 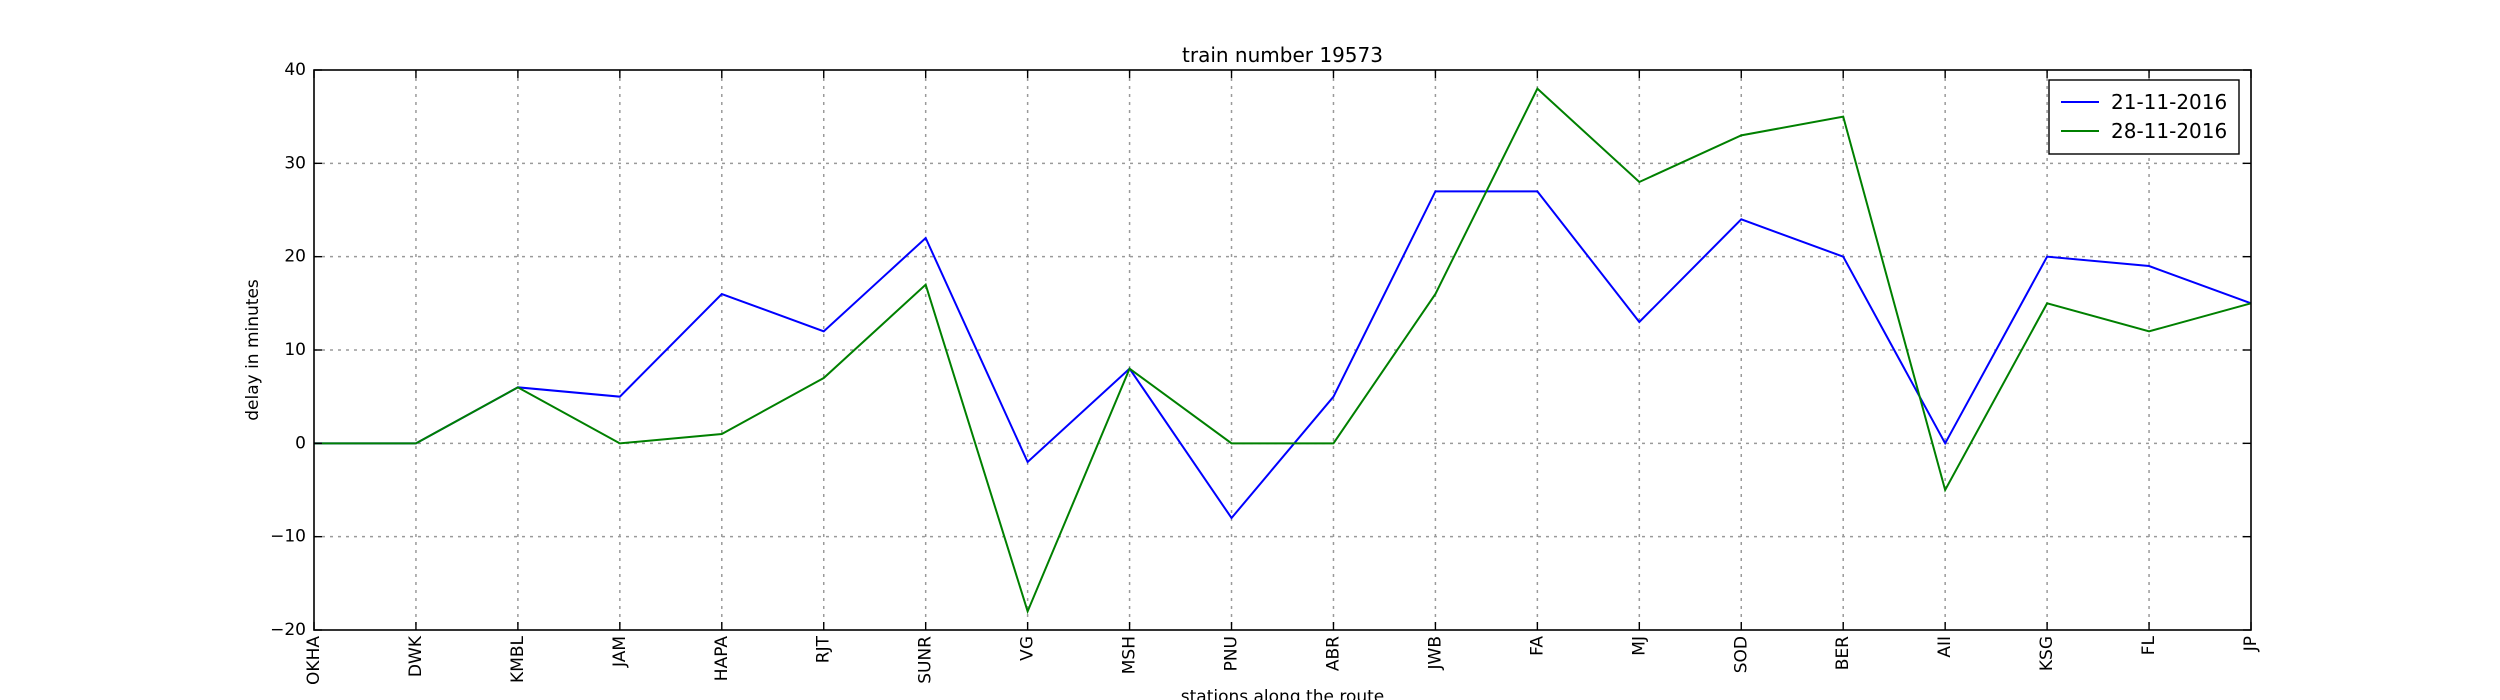 What do you see at coordinates (1537, 646) in the screenshot?
I see `x-tick-label: FA` at bounding box center [1537, 646].